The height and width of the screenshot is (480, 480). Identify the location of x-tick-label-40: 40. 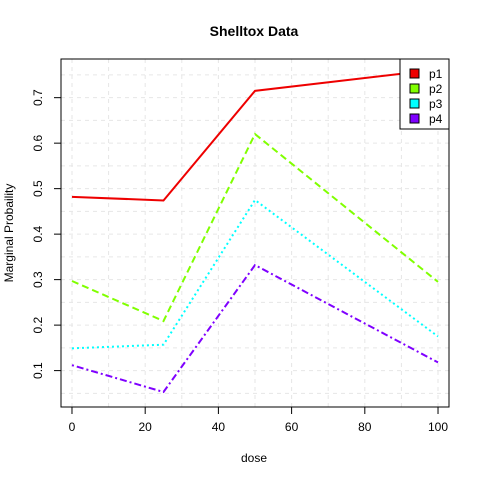
(219, 427).